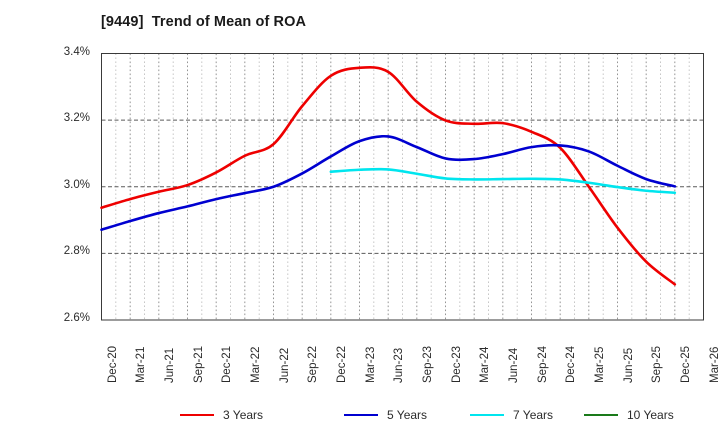 The width and height of the screenshot is (720, 440). I want to click on x-axis-tick-label: Dec-20, so click(112, 364).